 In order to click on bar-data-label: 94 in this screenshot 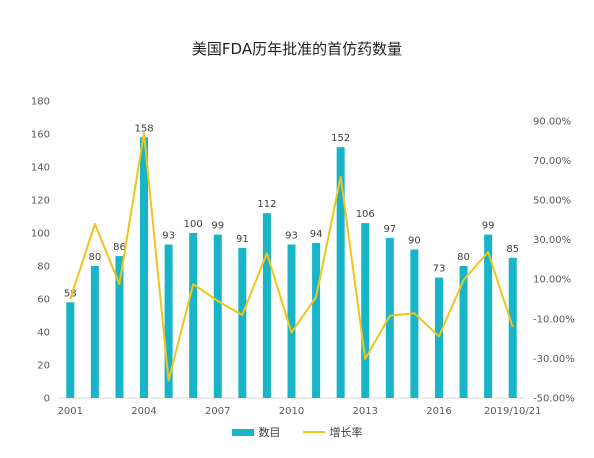, I will do `click(316, 234)`.